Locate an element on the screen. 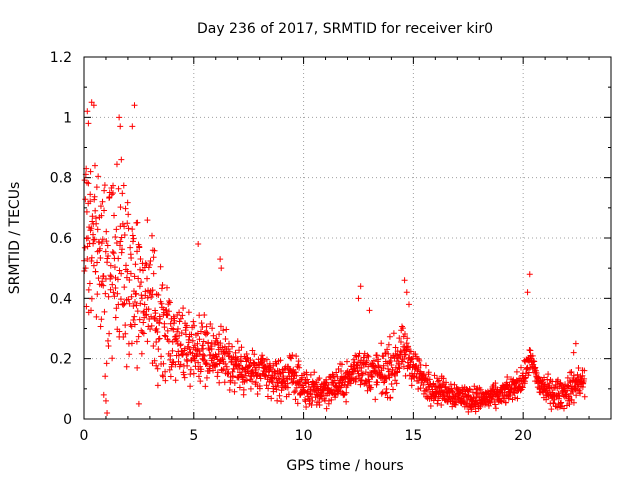  y-tick-label: 0.2 is located at coordinates (61, 360).